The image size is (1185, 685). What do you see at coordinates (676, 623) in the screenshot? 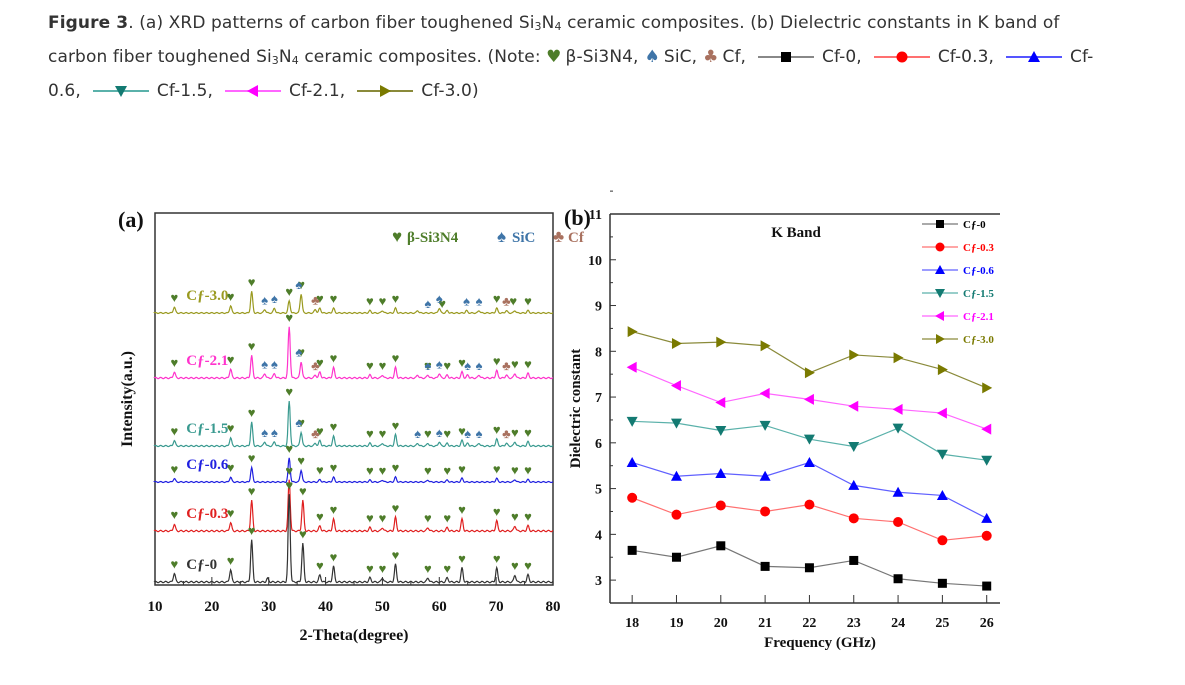
I see `x-tick-label: 19` at bounding box center [676, 623].